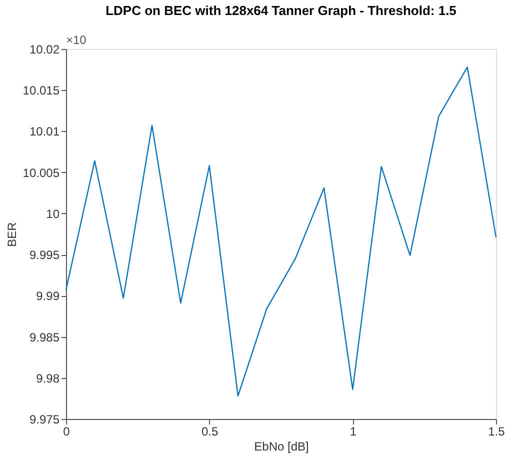 This screenshot has width=526, height=459. Describe the element at coordinates (11, 234) in the screenshot. I see `y-axis-title: BER` at that location.